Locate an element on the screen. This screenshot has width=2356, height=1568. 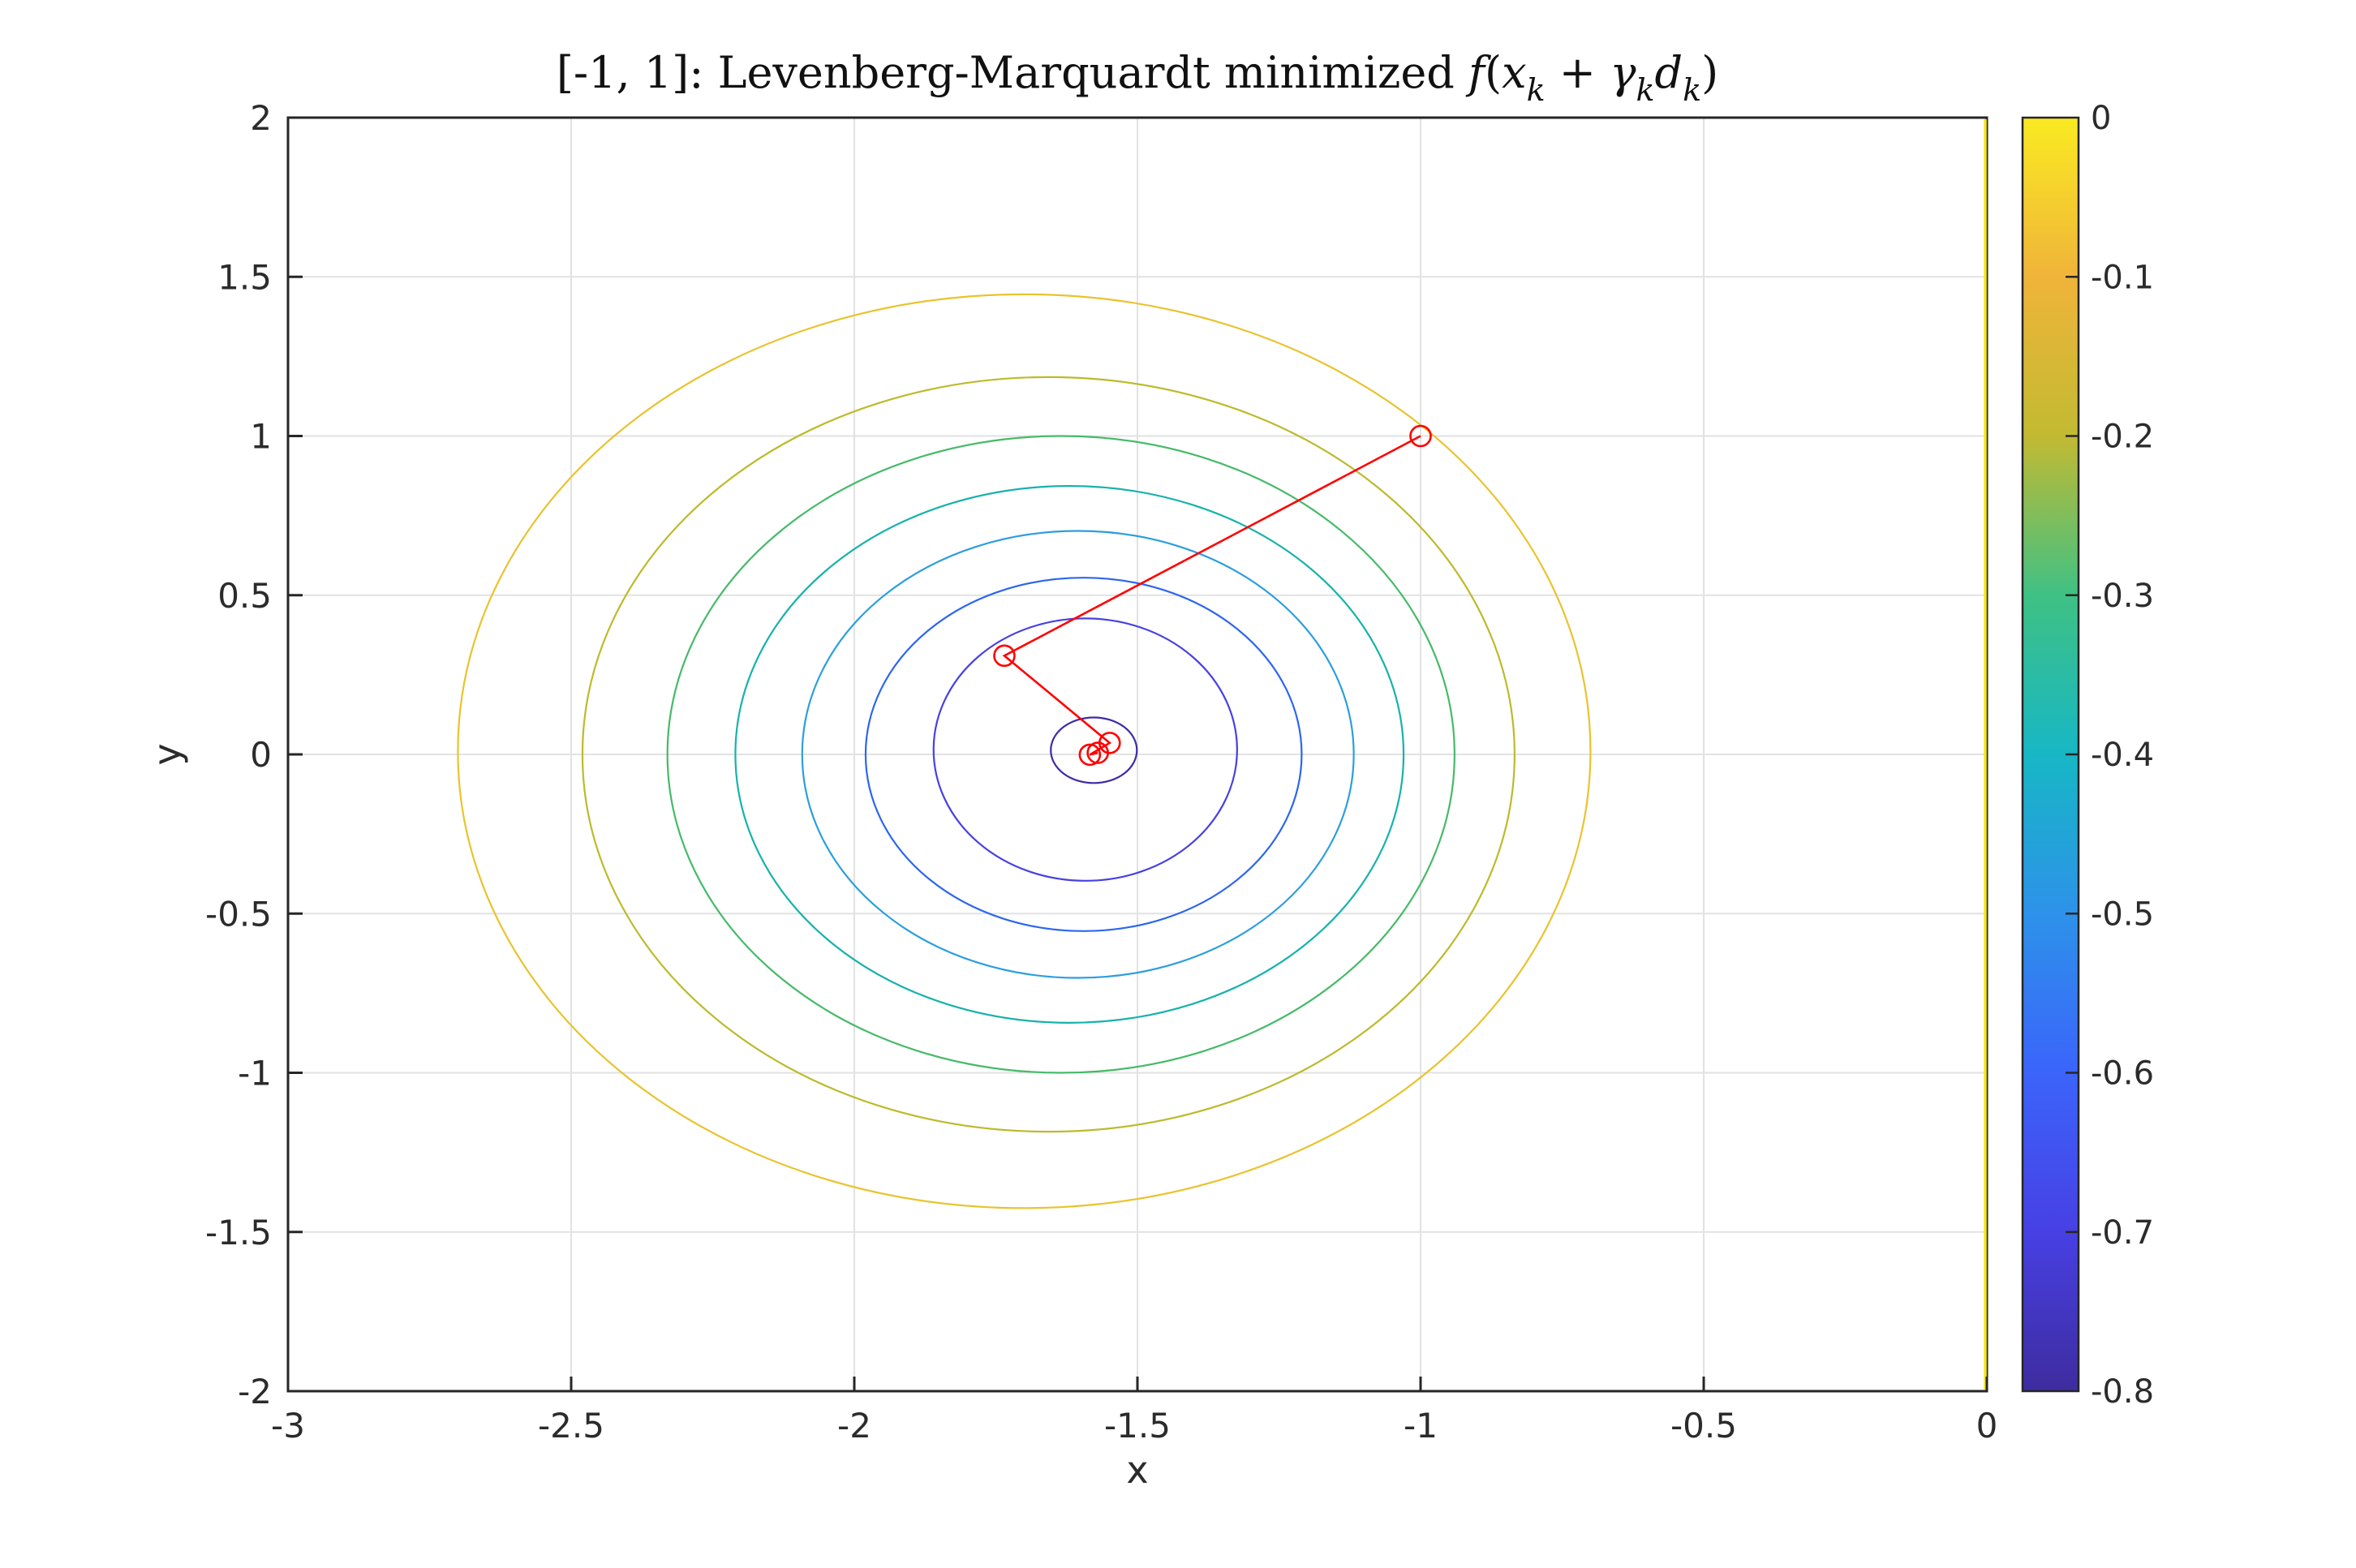
title-segment: d is located at coordinates (1669, 72).